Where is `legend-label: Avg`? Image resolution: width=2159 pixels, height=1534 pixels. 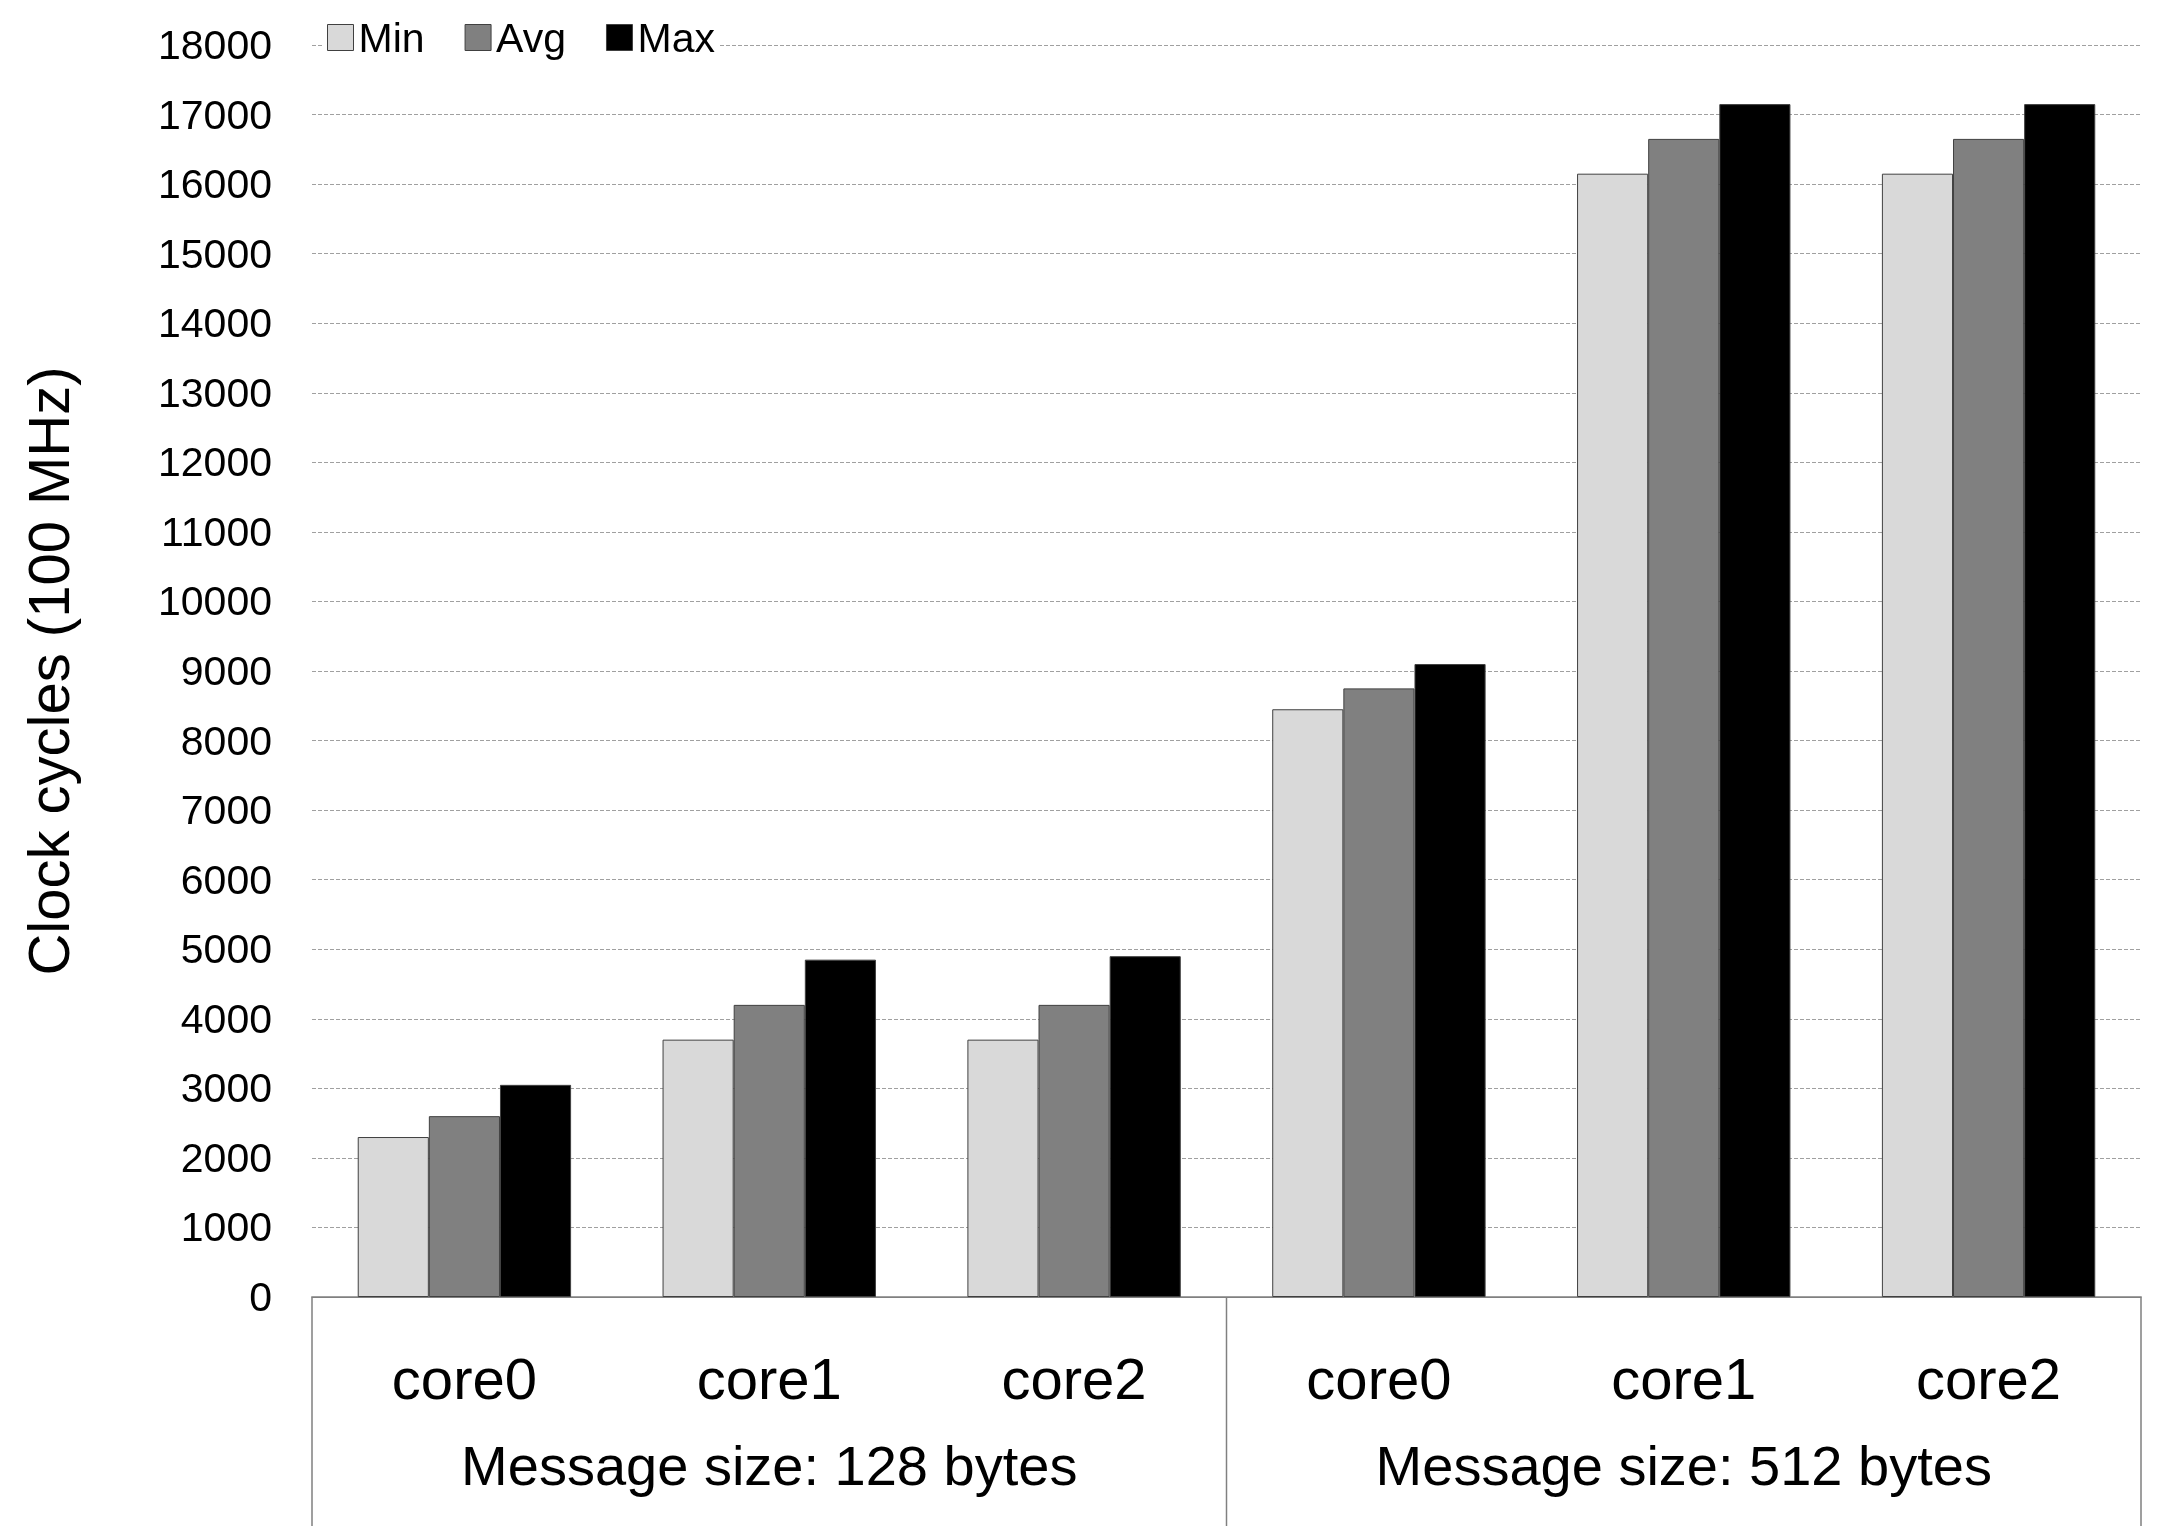
legend-label: Avg is located at coordinates (531, 37).